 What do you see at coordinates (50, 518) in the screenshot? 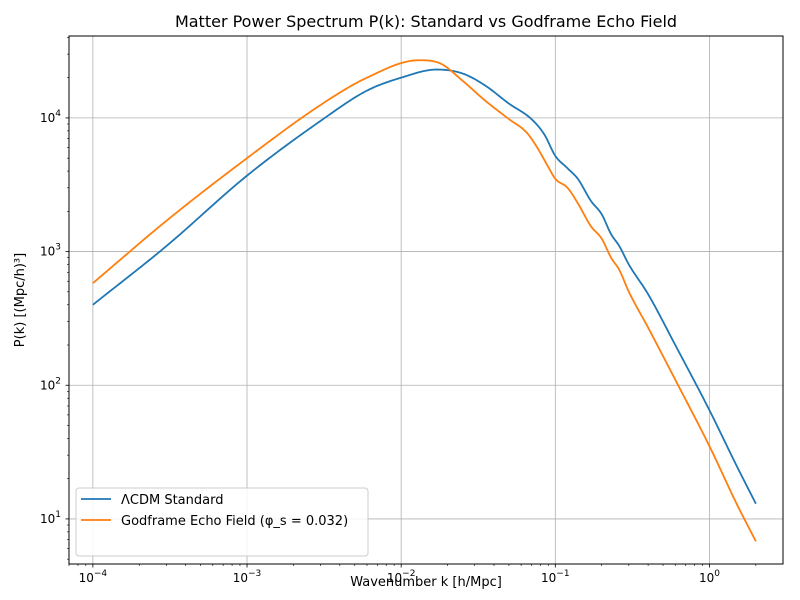
I see `y-tick-label: 10¹` at bounding box center [50, 518].